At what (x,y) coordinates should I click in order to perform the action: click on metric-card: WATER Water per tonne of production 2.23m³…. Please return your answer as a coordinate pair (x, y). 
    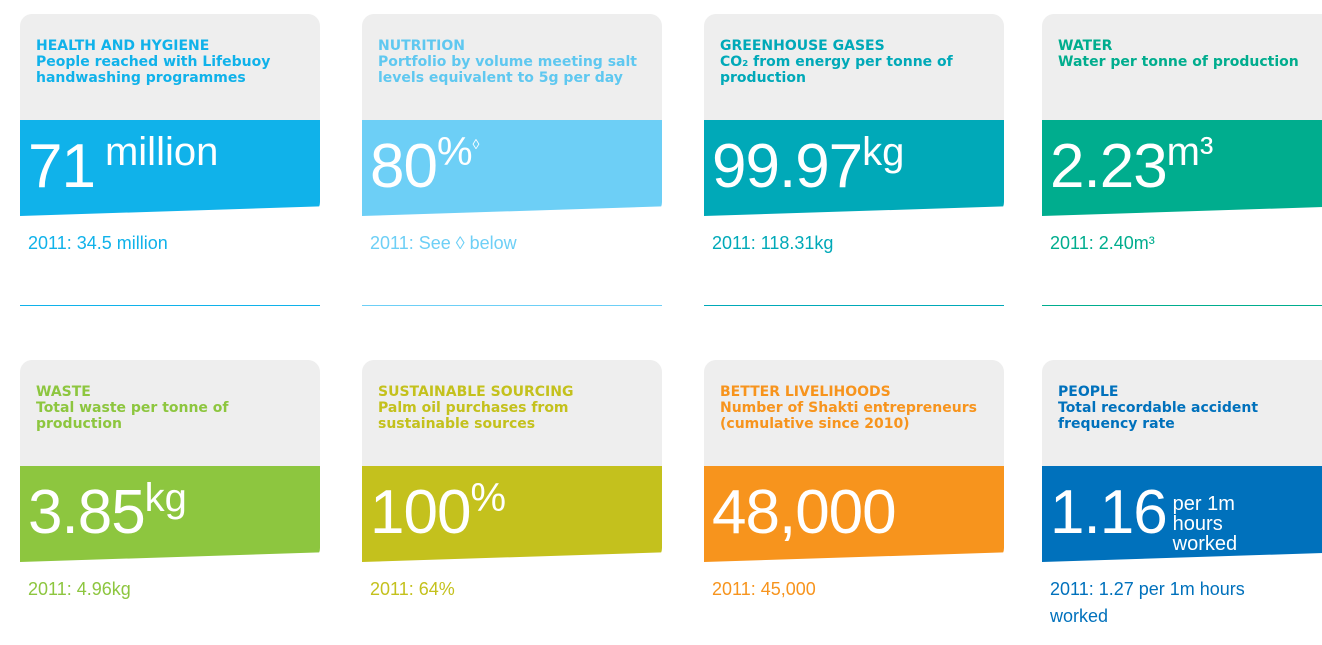
    Looking at the image, I should click on (1182, 135).